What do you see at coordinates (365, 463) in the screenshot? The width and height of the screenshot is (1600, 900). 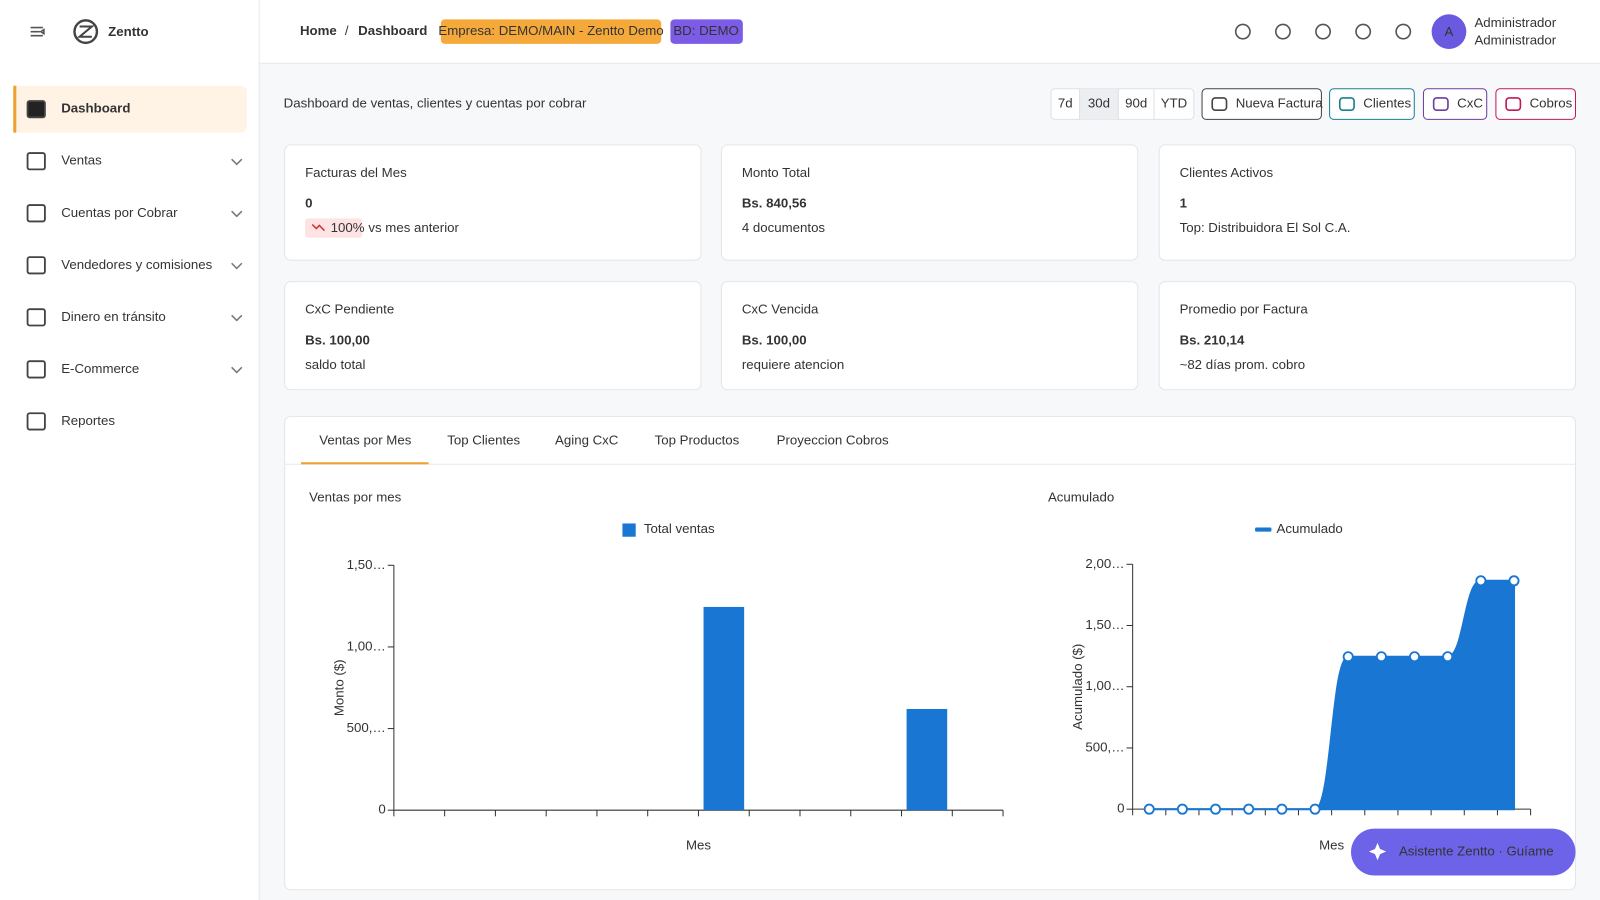 I see `tab-indicator` at bounding box center [365, 463].